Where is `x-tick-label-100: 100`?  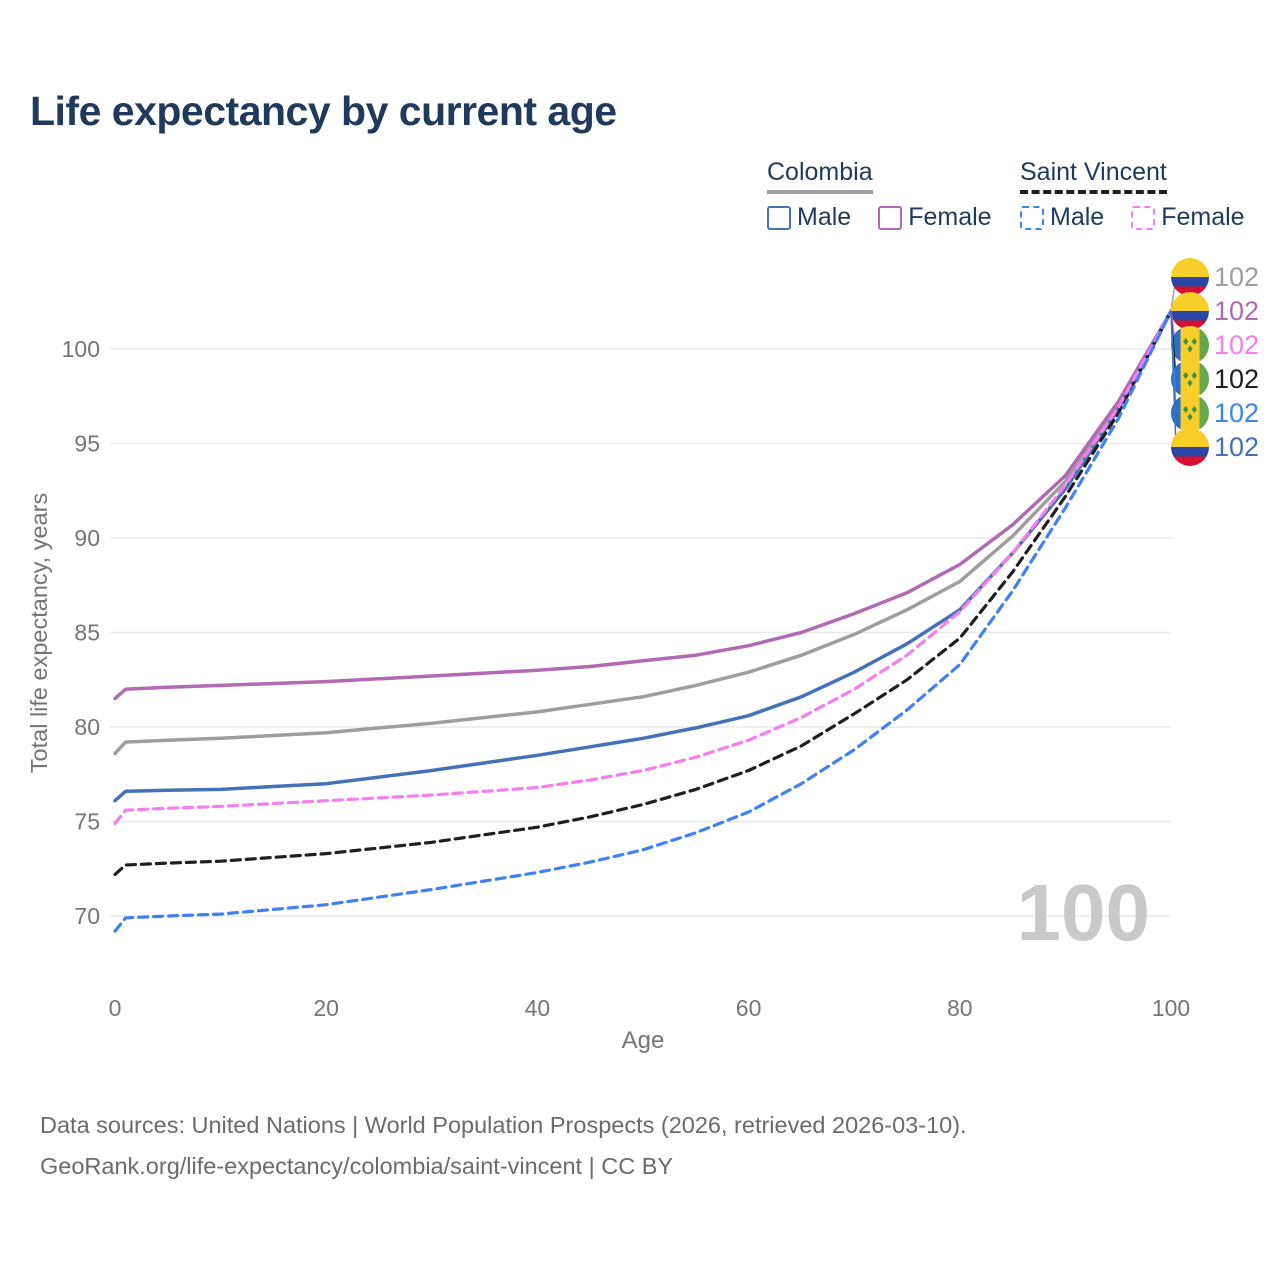
x-tick-label-100: 100 is located at coordinates (1171, 1008).